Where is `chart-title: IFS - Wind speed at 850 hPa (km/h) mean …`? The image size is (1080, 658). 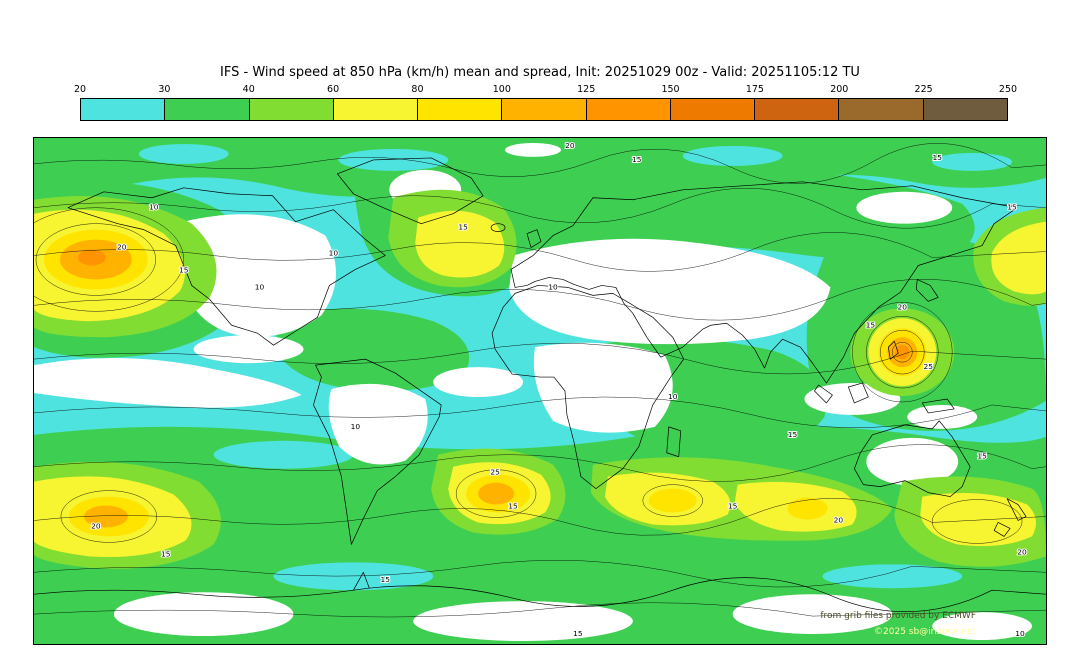
chart-title: IFS - Wind speed at 850 hPa (km/h) mean … is located at coordinates (540, 72).